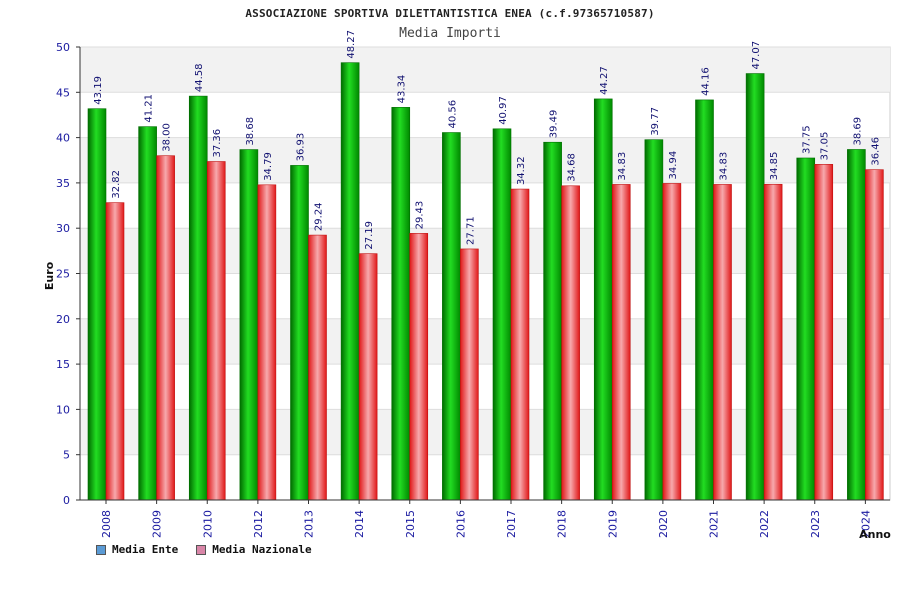 The image size is (900, 600). Describe the element at coordinates (63, 409) in the screenshot. I see `y-tick-label: 10` at that location.